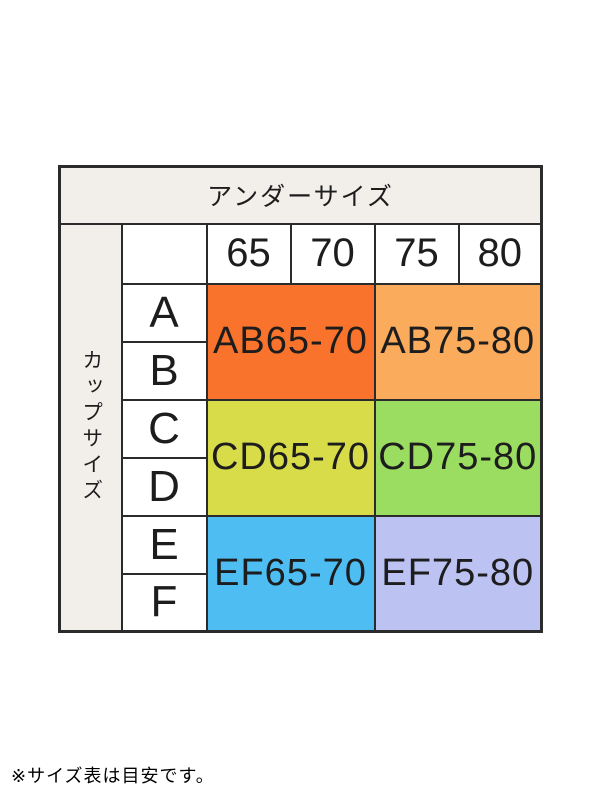 The image size is (600, 800). What do you see at coordinates (164, 253) in the screenshot?
I see `corner-blank-cell` at bounding box center [164, 253].